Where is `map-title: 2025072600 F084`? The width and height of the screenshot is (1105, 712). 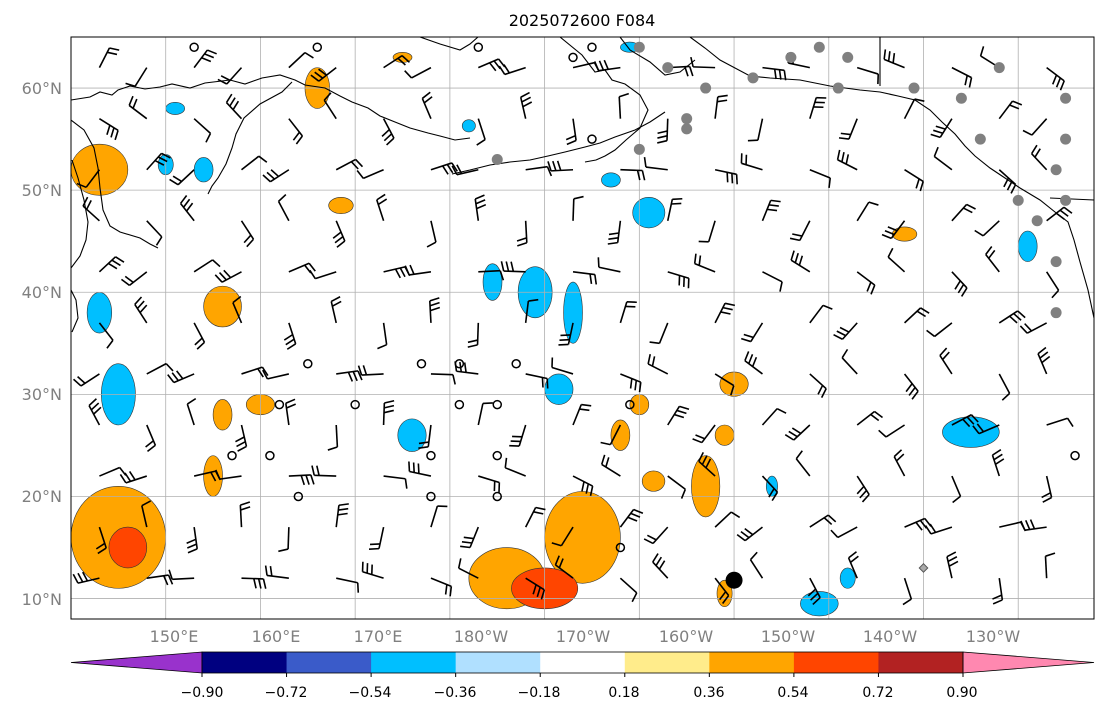
map-title: 2025072600 F084 is located at coordinates (582, 20).